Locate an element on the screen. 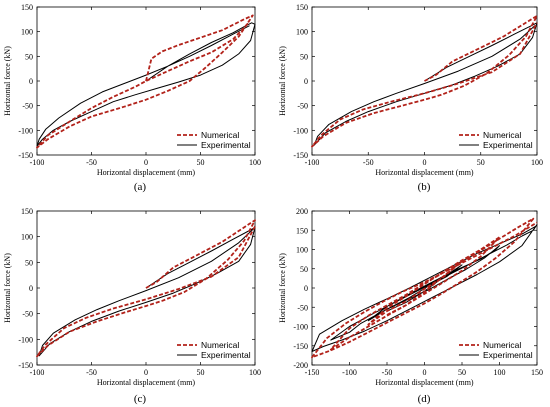 The image size is (550, 407). panel-label: (d) is located at coordinates (424, 399).